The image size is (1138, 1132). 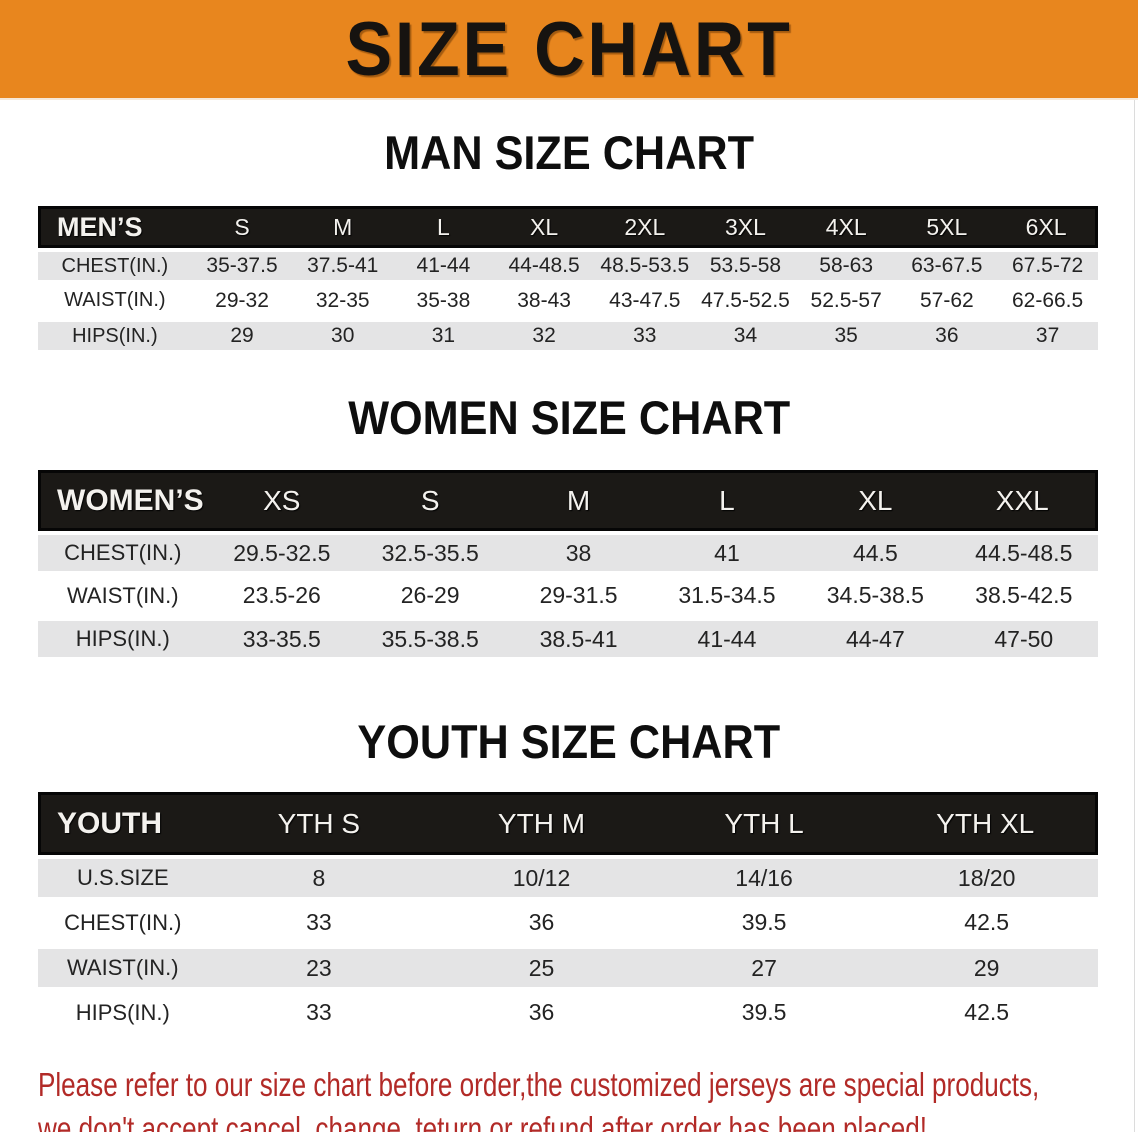 What do you see at coordinates (443, 300) in the screenshot?
I see `measurement-value: 35-38` at bounding box center [443, 300].